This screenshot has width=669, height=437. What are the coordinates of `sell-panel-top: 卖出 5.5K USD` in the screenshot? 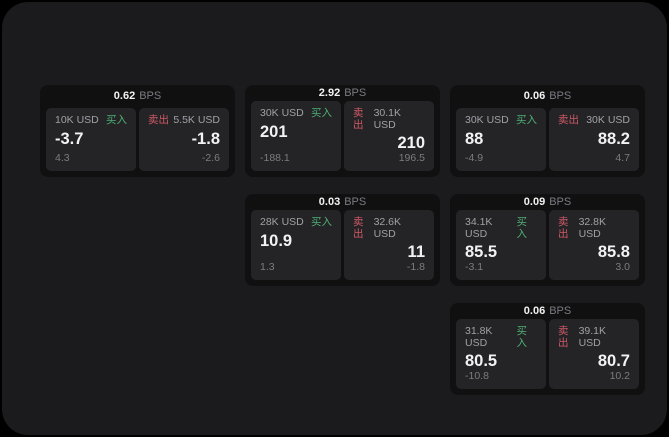 It's located at (184, 120).